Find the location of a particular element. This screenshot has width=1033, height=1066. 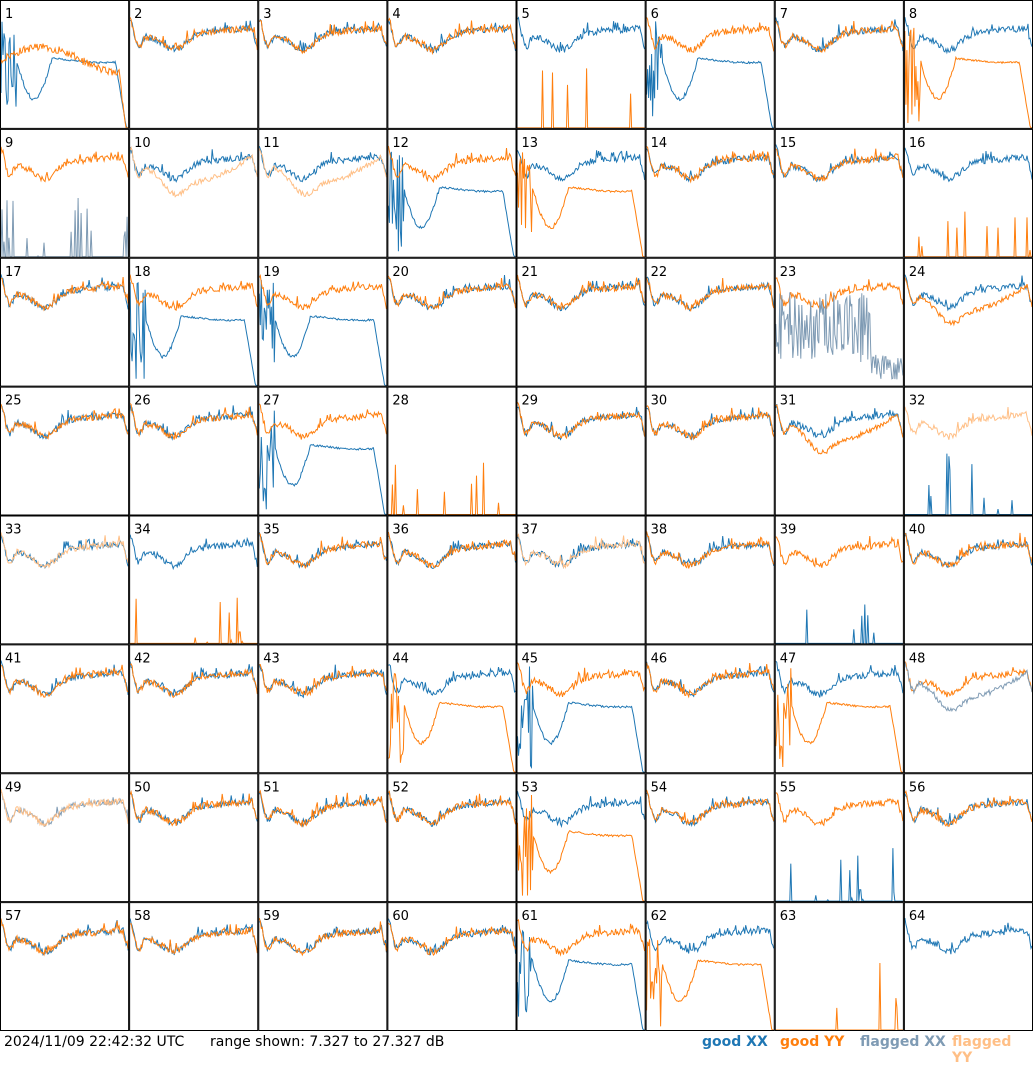

panel-11: 11 is located at coordinates (323, 193).